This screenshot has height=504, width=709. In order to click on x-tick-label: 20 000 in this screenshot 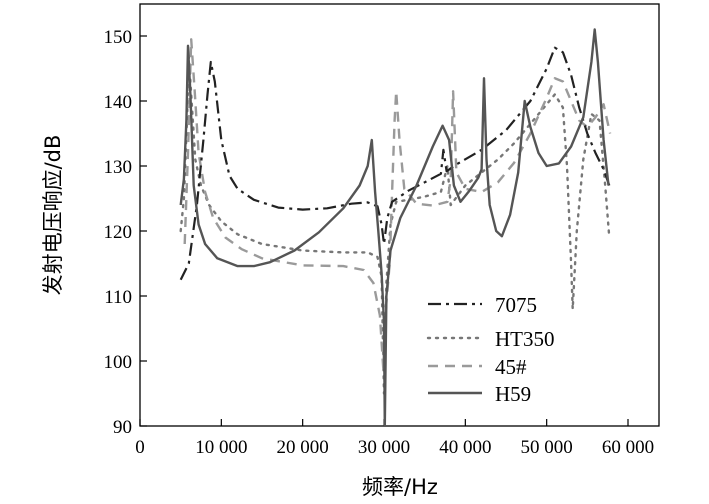, I will do `click(303, 447)`.